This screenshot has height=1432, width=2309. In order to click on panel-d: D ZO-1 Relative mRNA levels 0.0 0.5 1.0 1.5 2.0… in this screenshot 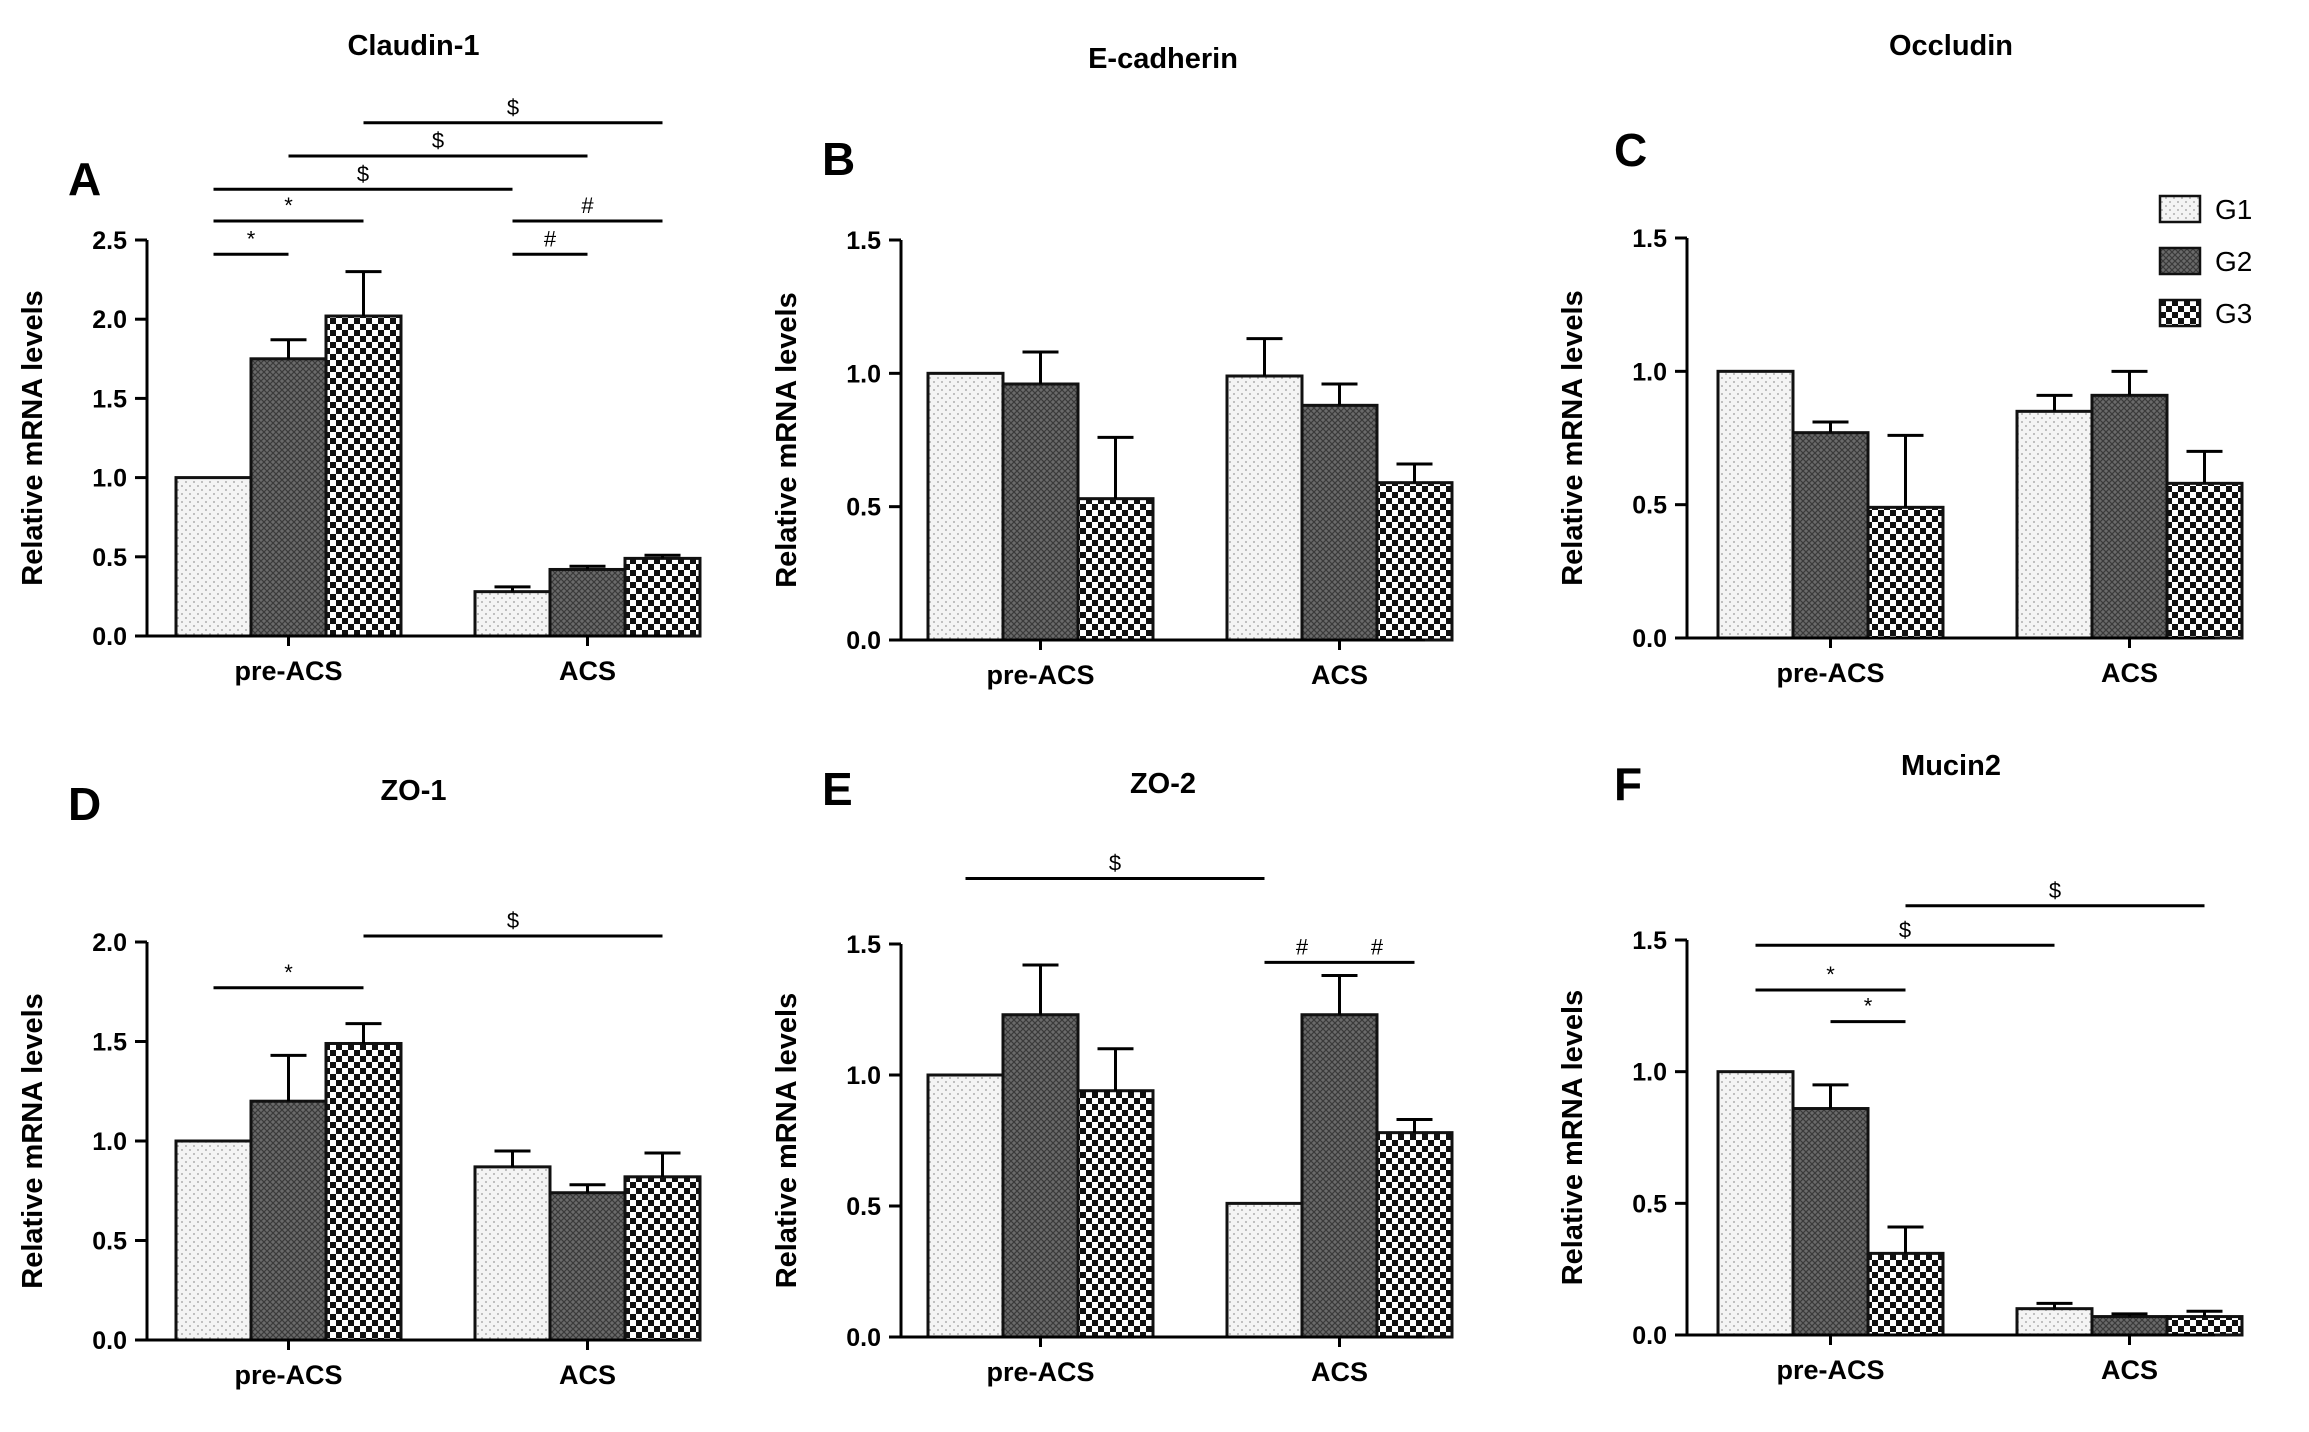, I will do `click(359, 1082)`.